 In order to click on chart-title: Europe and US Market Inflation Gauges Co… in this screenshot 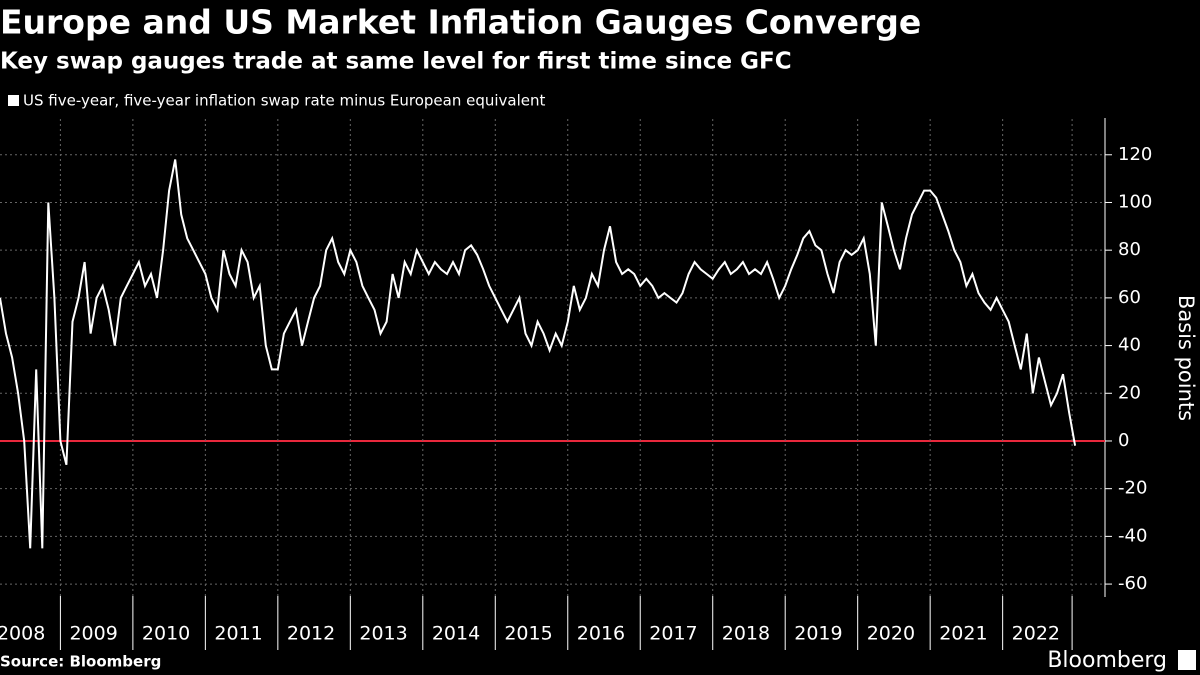, I will do `click(460, 22)`.